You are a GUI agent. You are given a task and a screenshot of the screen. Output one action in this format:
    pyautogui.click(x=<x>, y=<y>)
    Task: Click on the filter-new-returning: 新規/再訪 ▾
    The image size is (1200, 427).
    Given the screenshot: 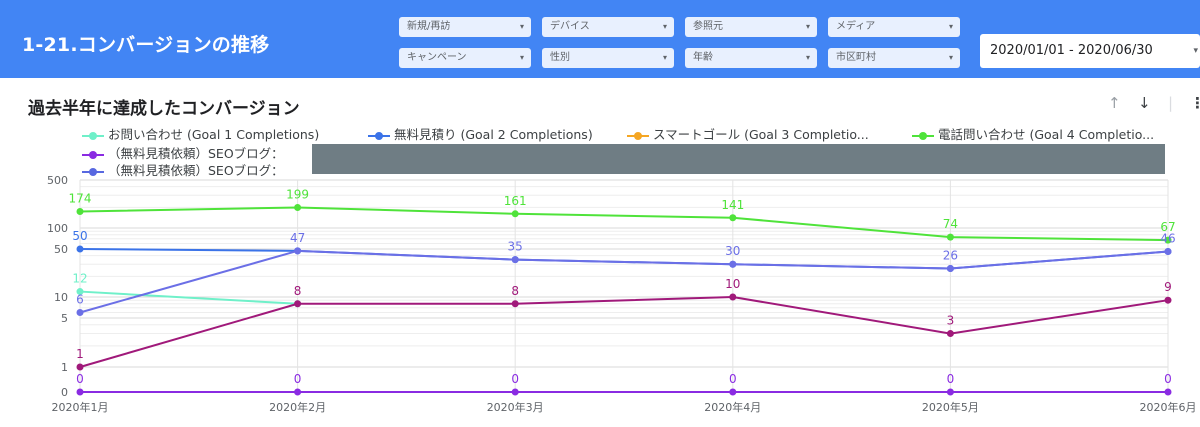 What is the action you would take?
    pyautogui.click(x=465, y=27)
    